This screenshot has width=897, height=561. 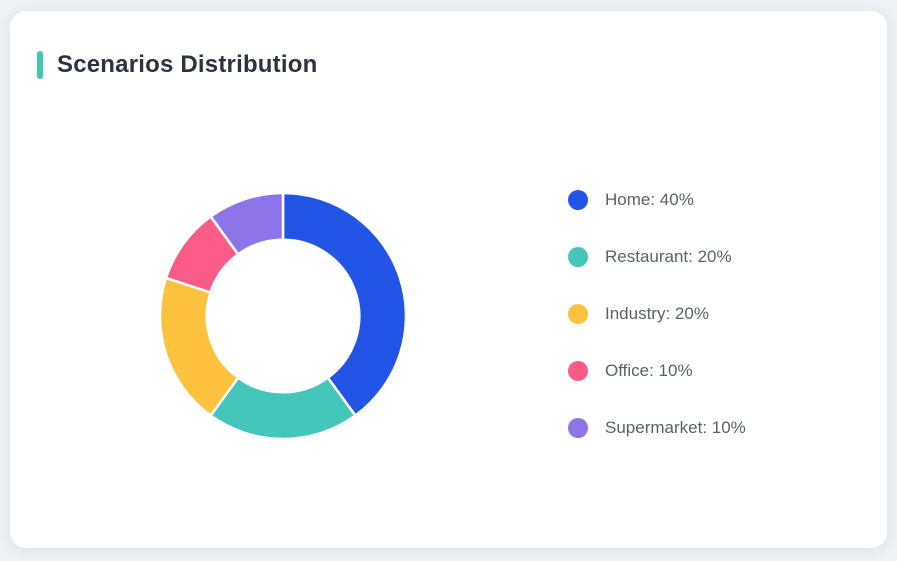 What do you see at coordinates (649, 199) in the screenshot?
I see `legend-label: Home: 40%` at bounding box center [649, 199].